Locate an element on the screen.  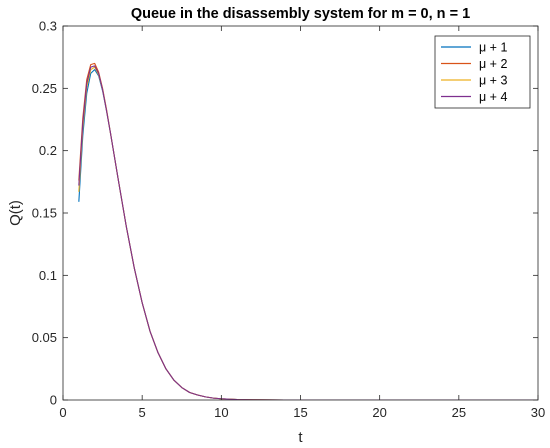
y-tick-label: 0.25 is located at coordinates (44, 88).